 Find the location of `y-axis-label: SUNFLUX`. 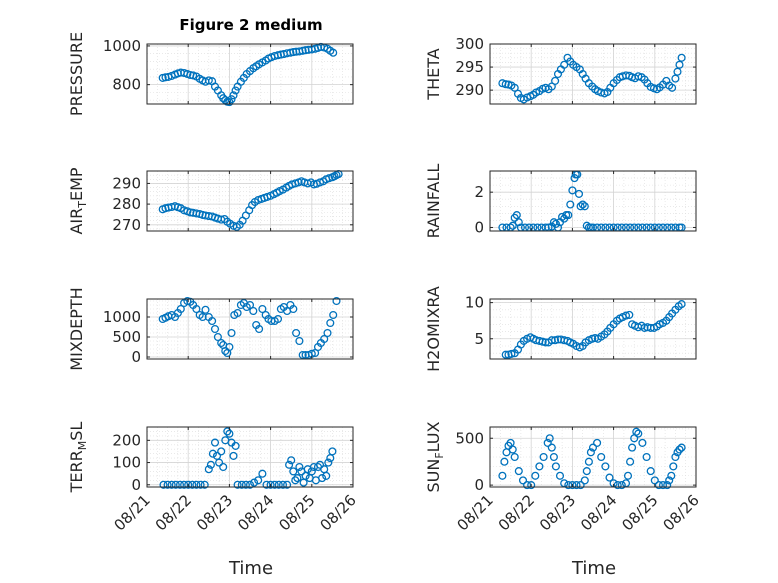

y-axis-label: SUNFLUX is located at coordinates (435, 456).